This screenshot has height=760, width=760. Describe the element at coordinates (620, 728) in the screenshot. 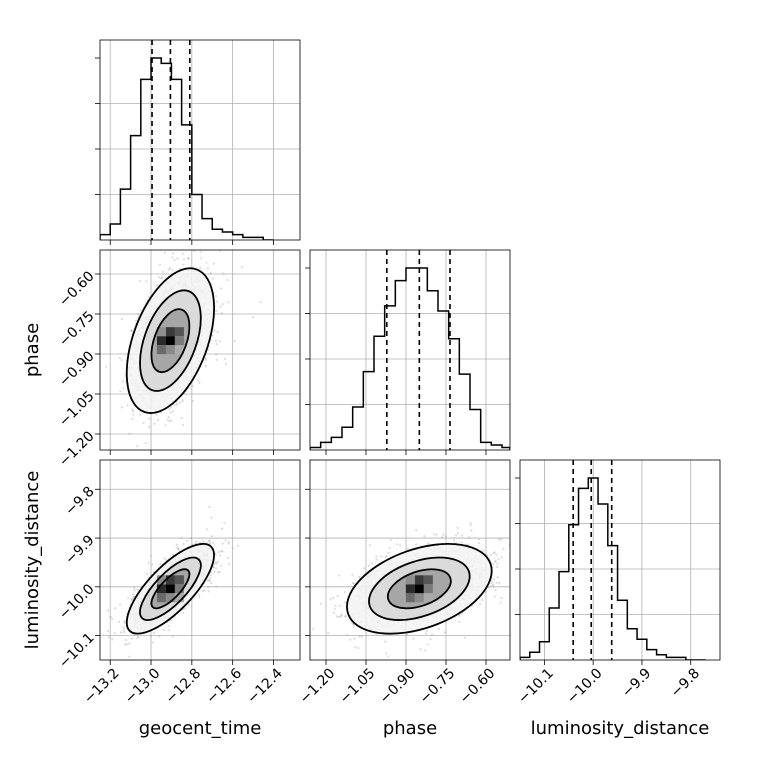

I see `xlabel-luminosity-distance: luminosity_distance` at that location.